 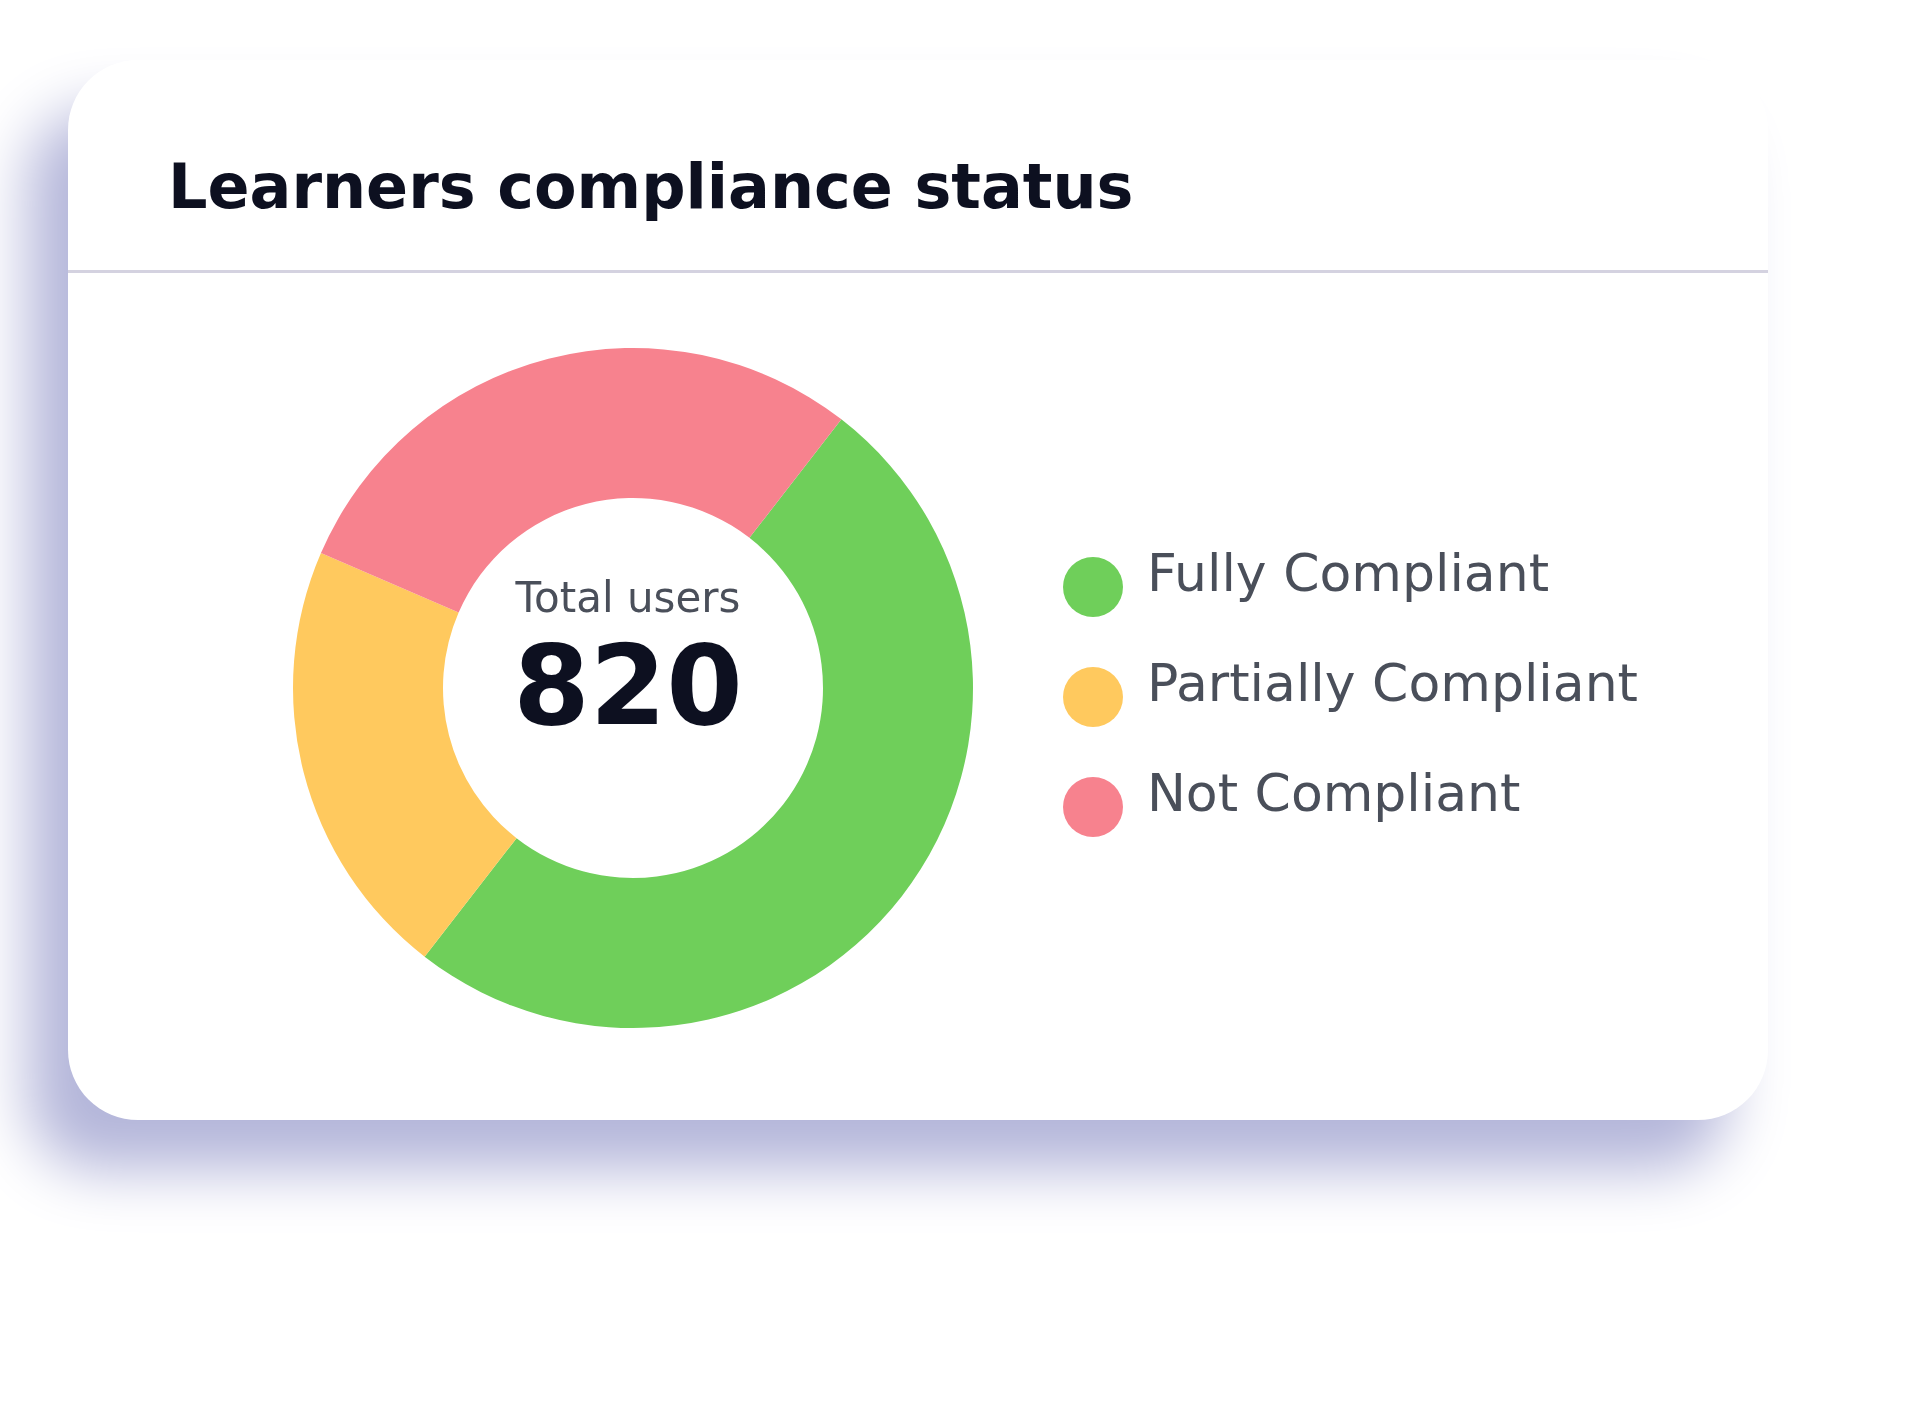 I want to click on text: 820, so click(x=628, y=686).